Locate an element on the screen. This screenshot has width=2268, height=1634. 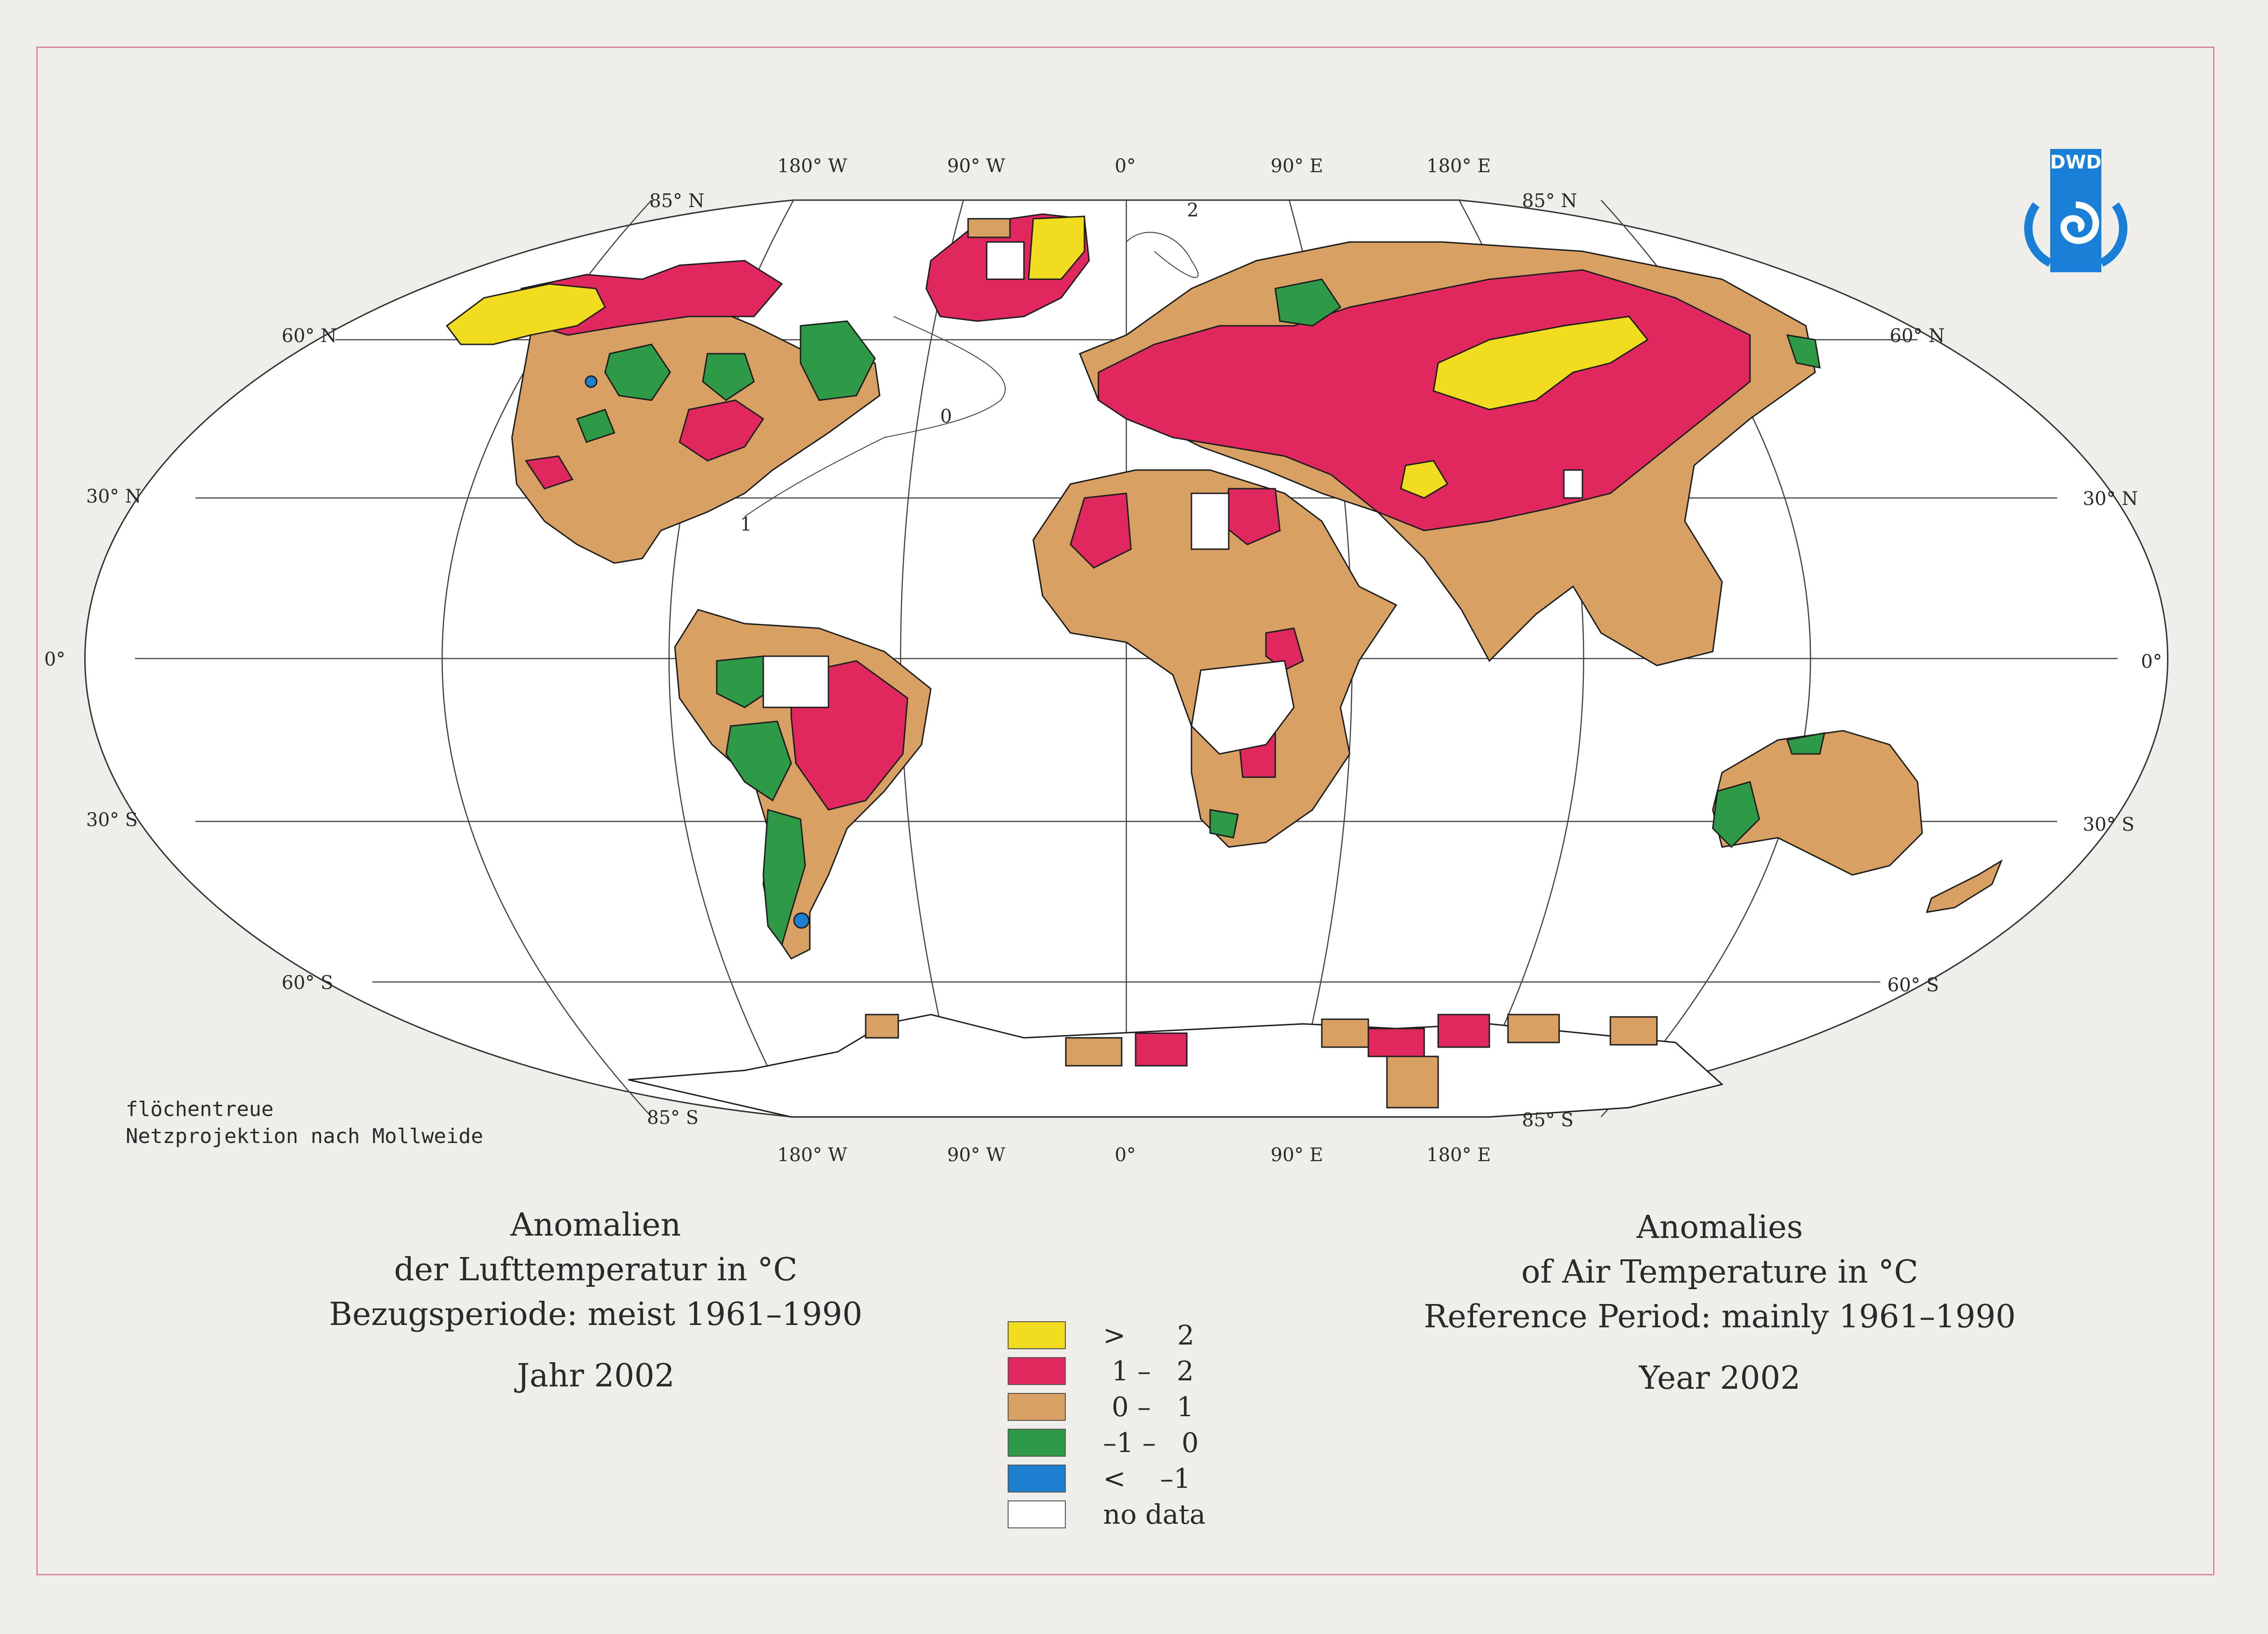
legend-item: 0 – 1 is located at coordinates (1125, 1407).